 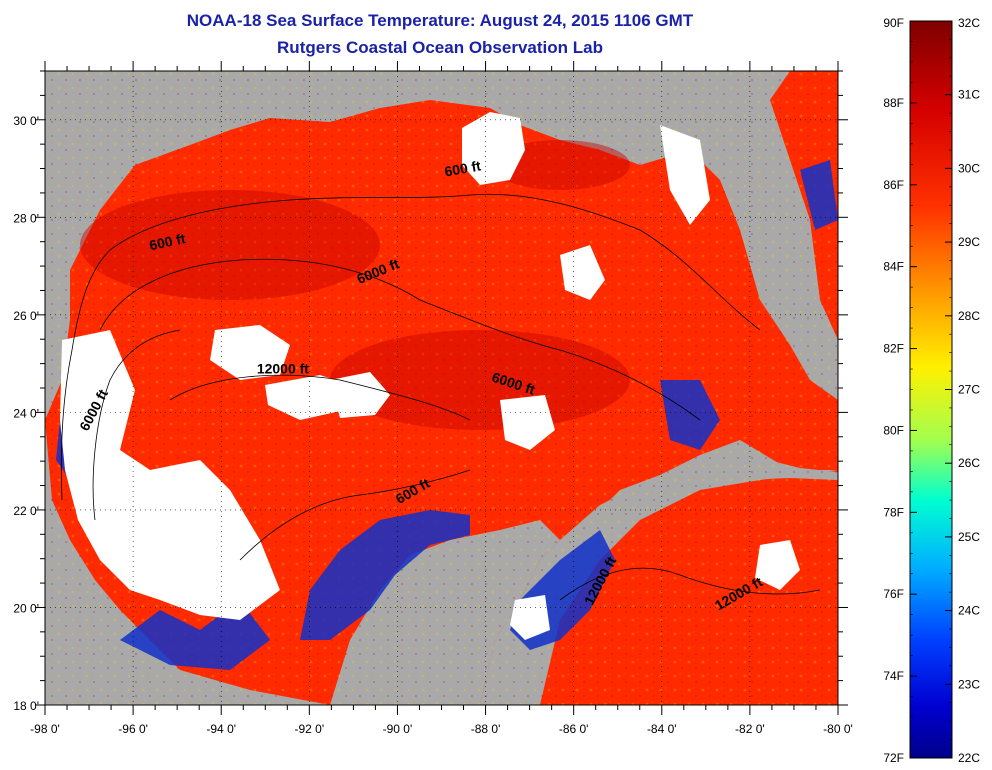 I want to click on contour-600ft-west, so click(x=85, y=375).